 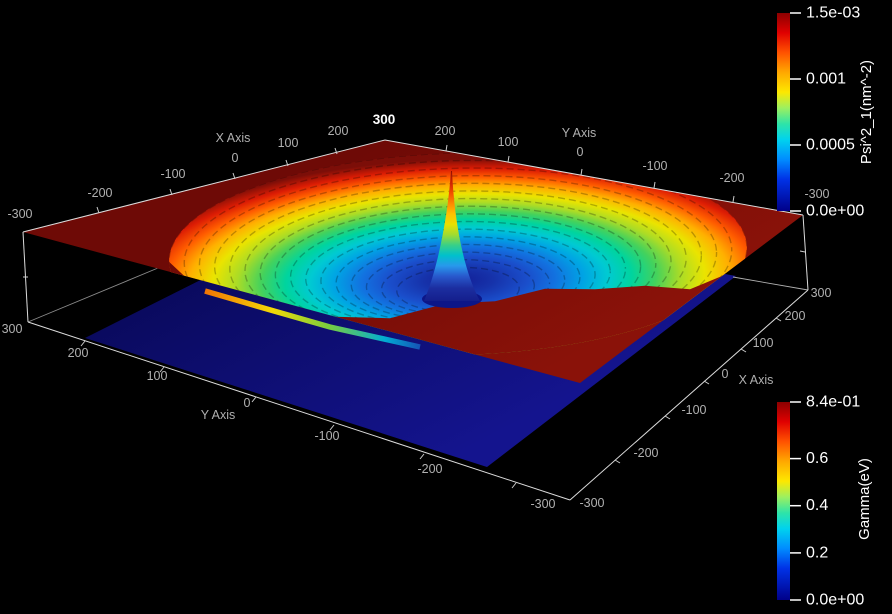 What do you see at coordinates (864, 499) in the screenshot?
I see `colorbar-title: Gamma(eV)` at bounding box center [864, 499].